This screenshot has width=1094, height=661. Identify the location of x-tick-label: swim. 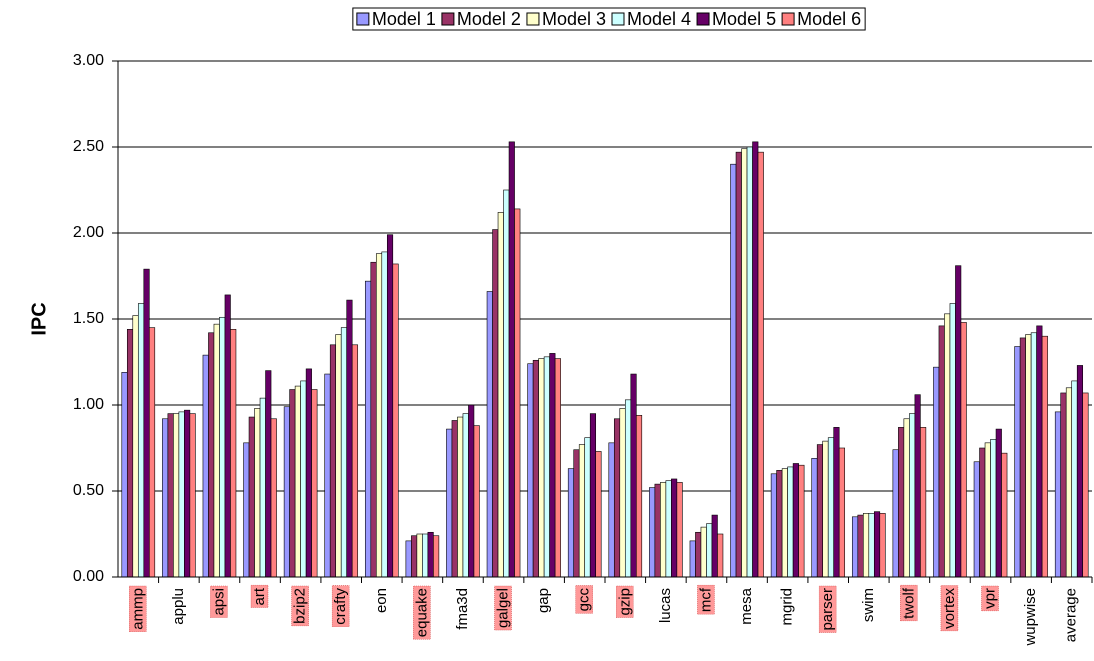
(868, 605).